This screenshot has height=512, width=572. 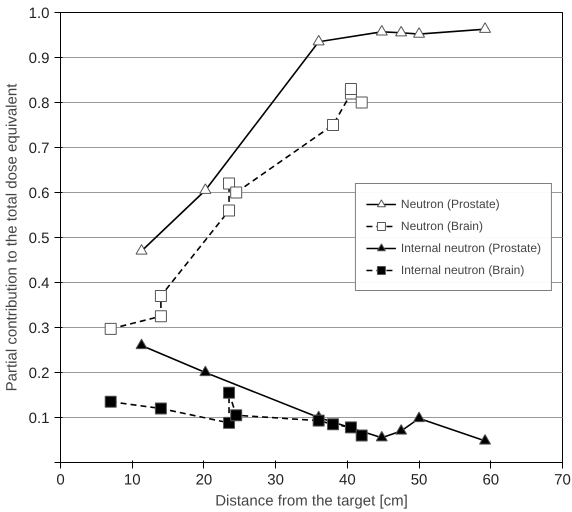 I want to click on x-tick-label: 50, so click(x=419, y=480).